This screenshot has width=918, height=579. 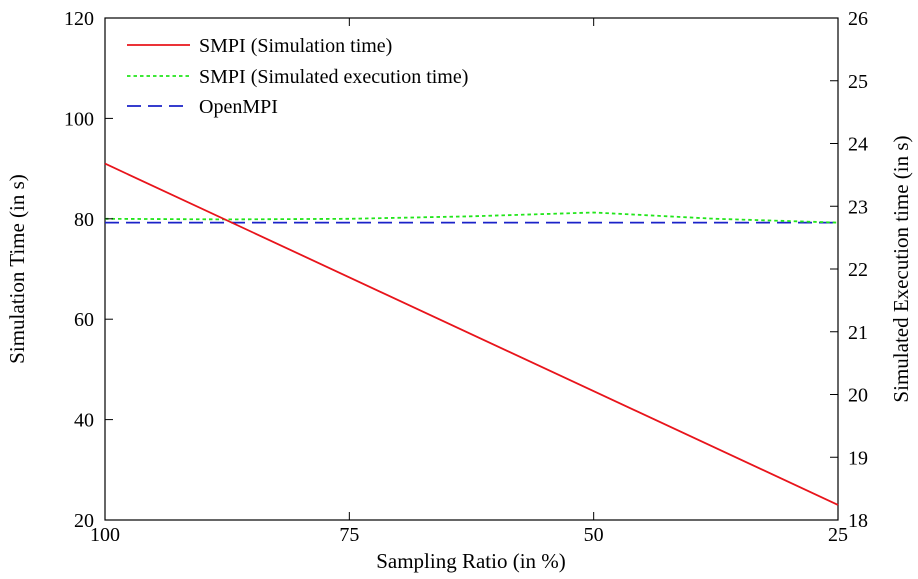 What do you see at coordinates (79, 19) in the screenshot?
I see `y-tick-label: 120` at bounding box center [79, 19].